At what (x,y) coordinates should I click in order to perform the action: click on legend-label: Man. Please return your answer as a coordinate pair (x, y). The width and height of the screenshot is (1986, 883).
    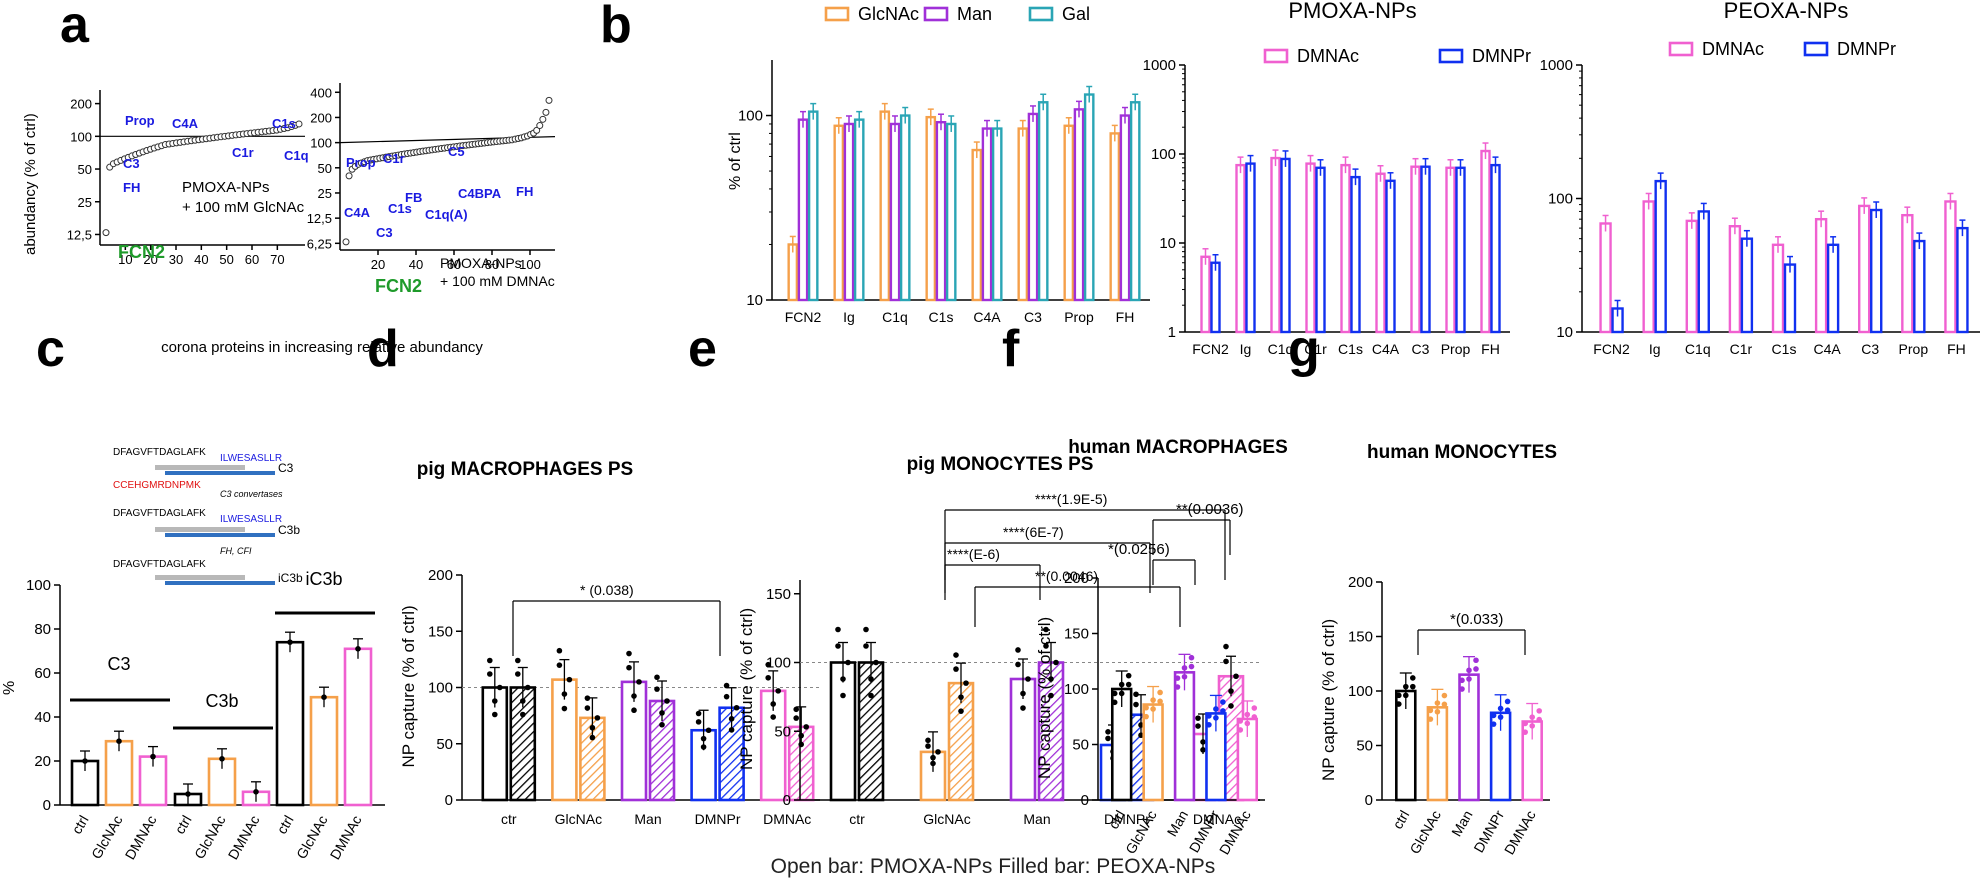
    Looking at the image, I should click on (974, 14).